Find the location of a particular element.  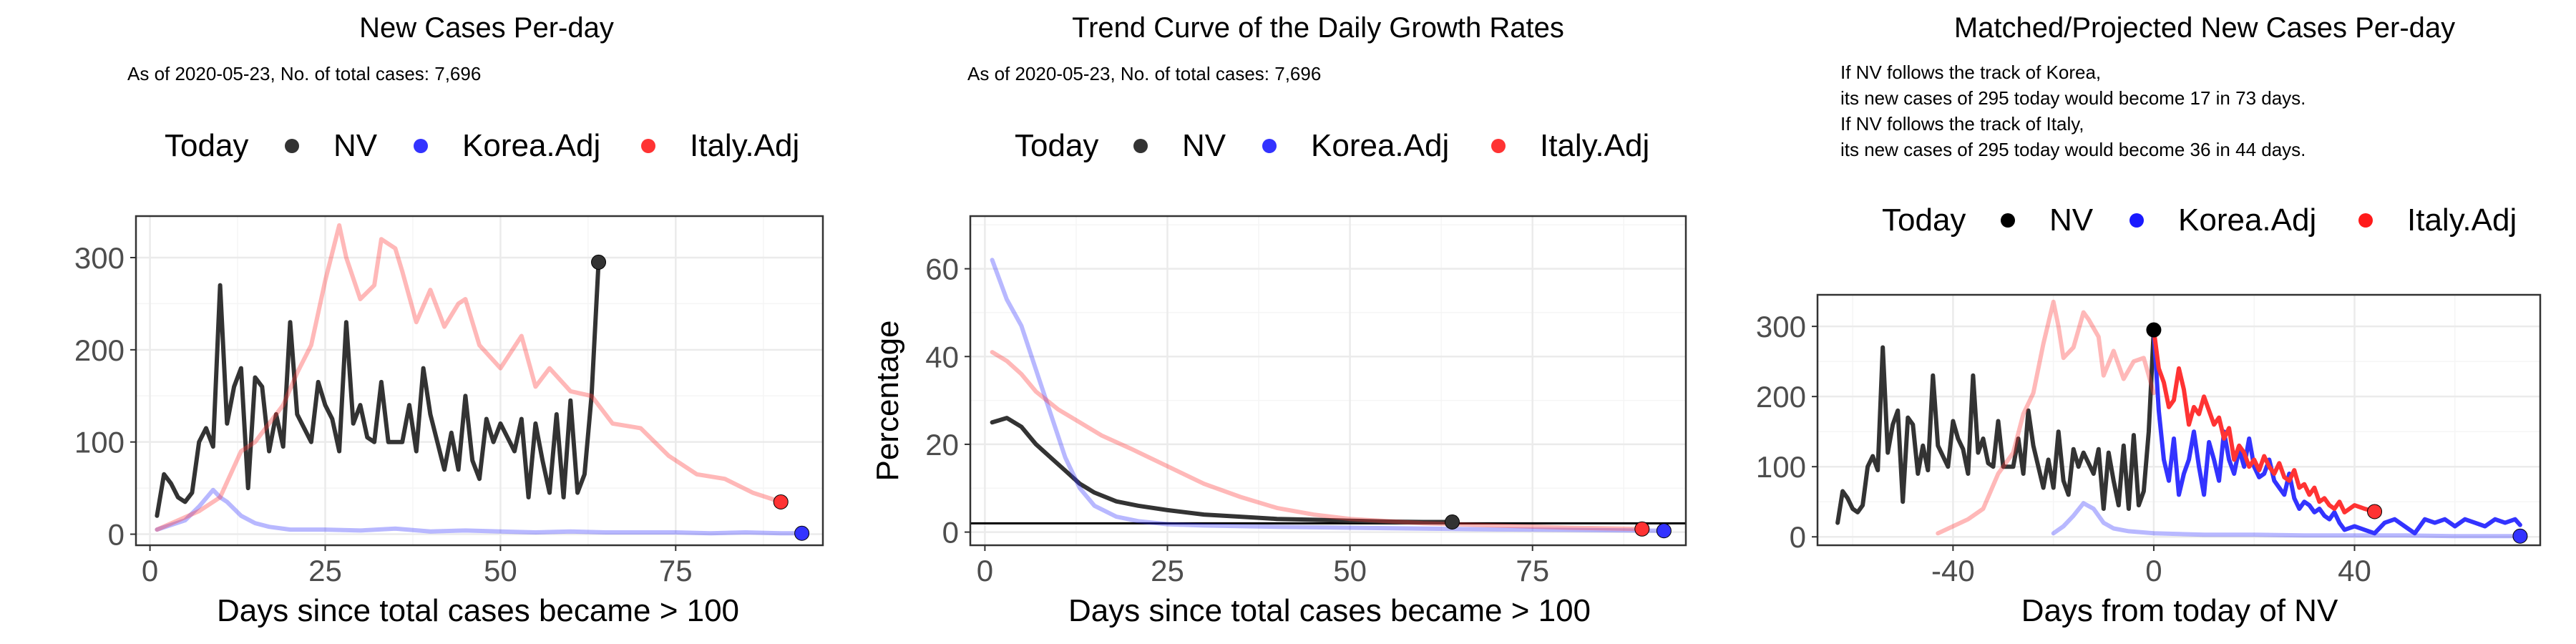

panel-2-legend-title: Today is located at coordinates (1056, 145).